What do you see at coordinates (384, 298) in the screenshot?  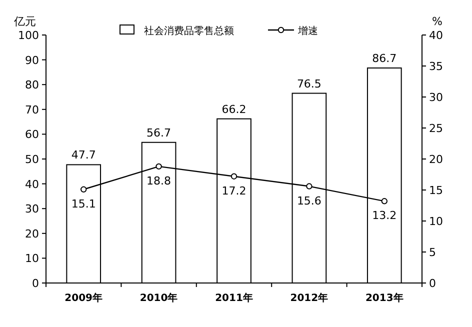 I see `x-tick-label: 2013年` at bounding box center [384, 298].